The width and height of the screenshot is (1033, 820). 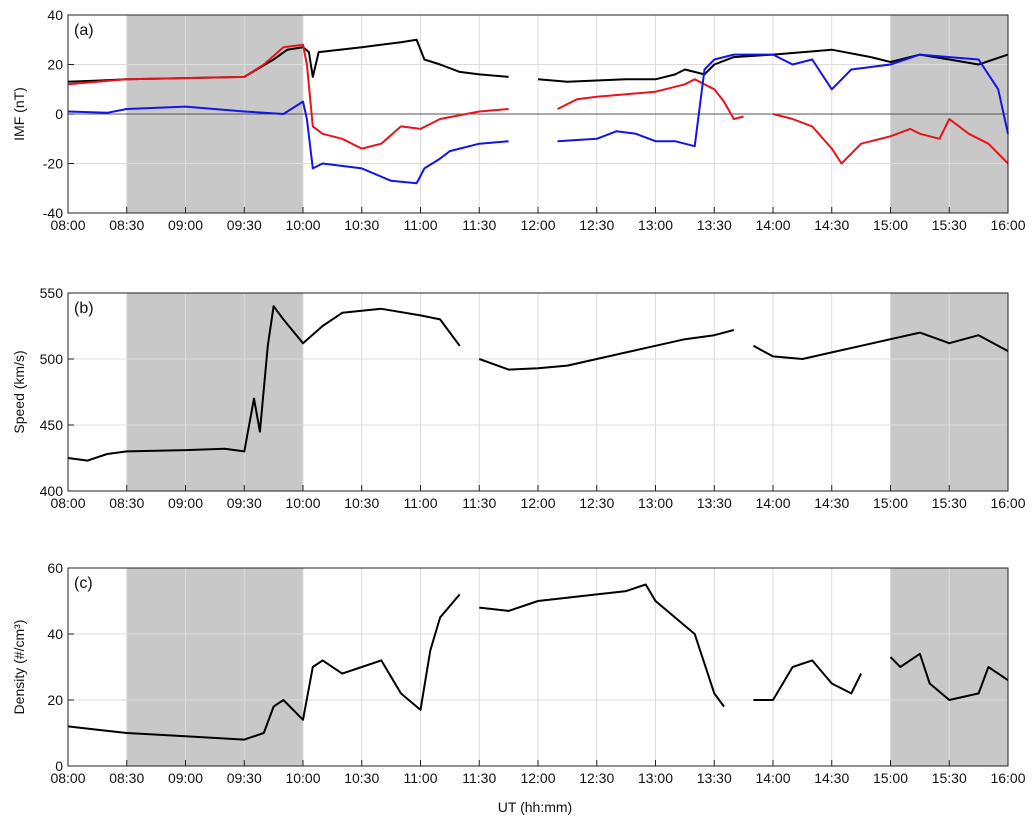 What do you see at coordinates (19, 391) in the screenshot?
I see `y-axis-title: Speed (km/s)` at bounding box center [19, 391].